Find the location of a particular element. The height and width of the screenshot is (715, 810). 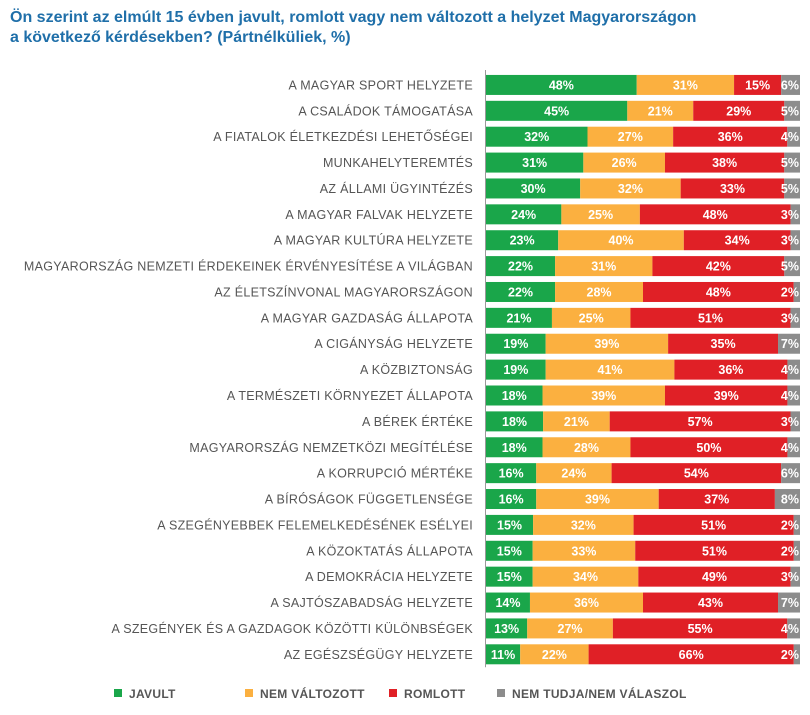

category-label: A KÖZBIZTONSÁG is located at coordinates (416, 369).